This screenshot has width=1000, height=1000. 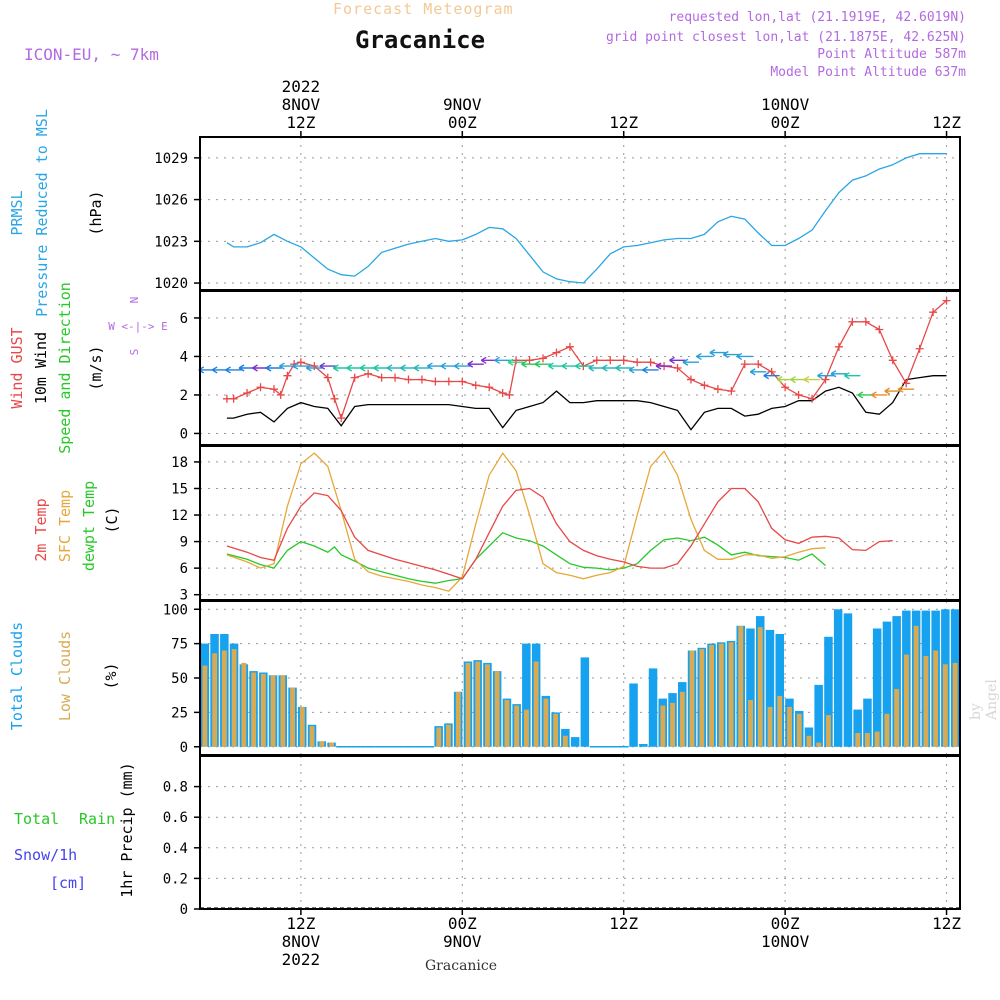 What do you see at coordinates (179, 645) in the screenshot?
I see `ytick-label: 75` at bounding box center [179, 645].